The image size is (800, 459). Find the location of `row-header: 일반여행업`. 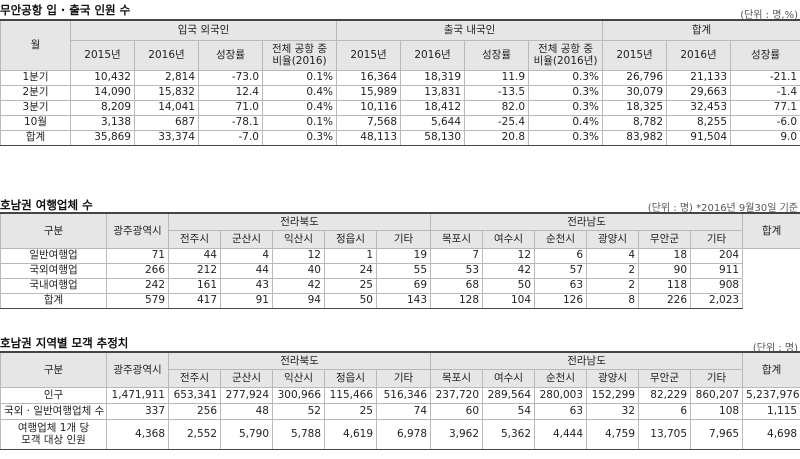

row-header: 일반여행업 is located at coordinates (53, 255).